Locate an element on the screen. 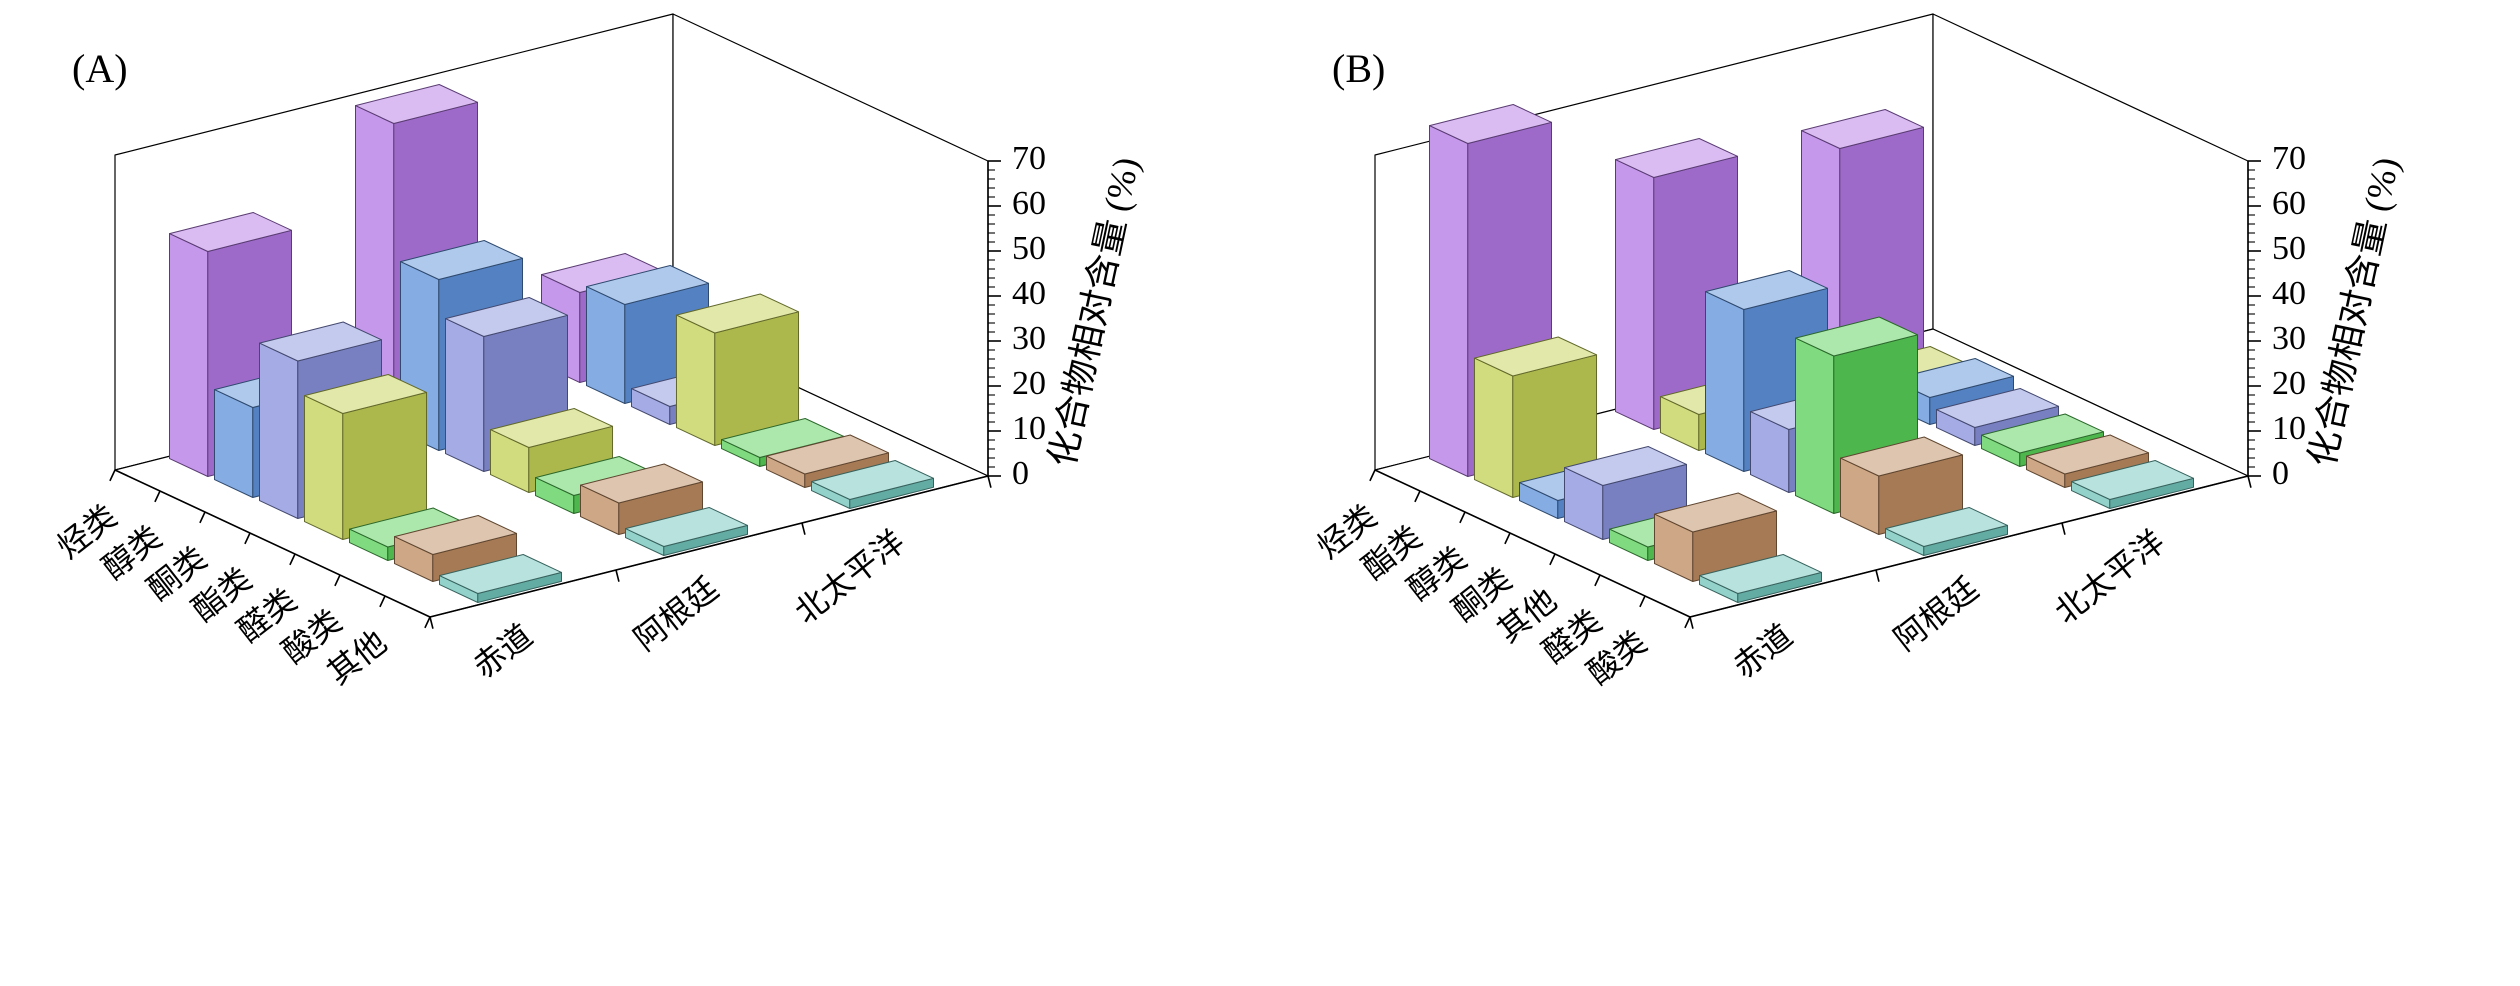 The height and width of the screenshot is (986, 2520). bar-北太平洋-酸类 is located at coordinates (2132, 484).